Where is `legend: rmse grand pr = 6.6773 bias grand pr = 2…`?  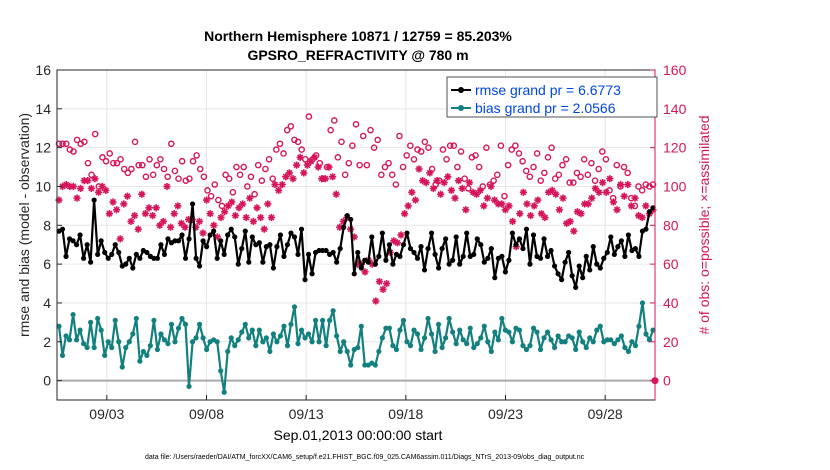
legend: rmse grand pr = 6.6773 bias grand pr = 2… is located at coordinates (552, 97).